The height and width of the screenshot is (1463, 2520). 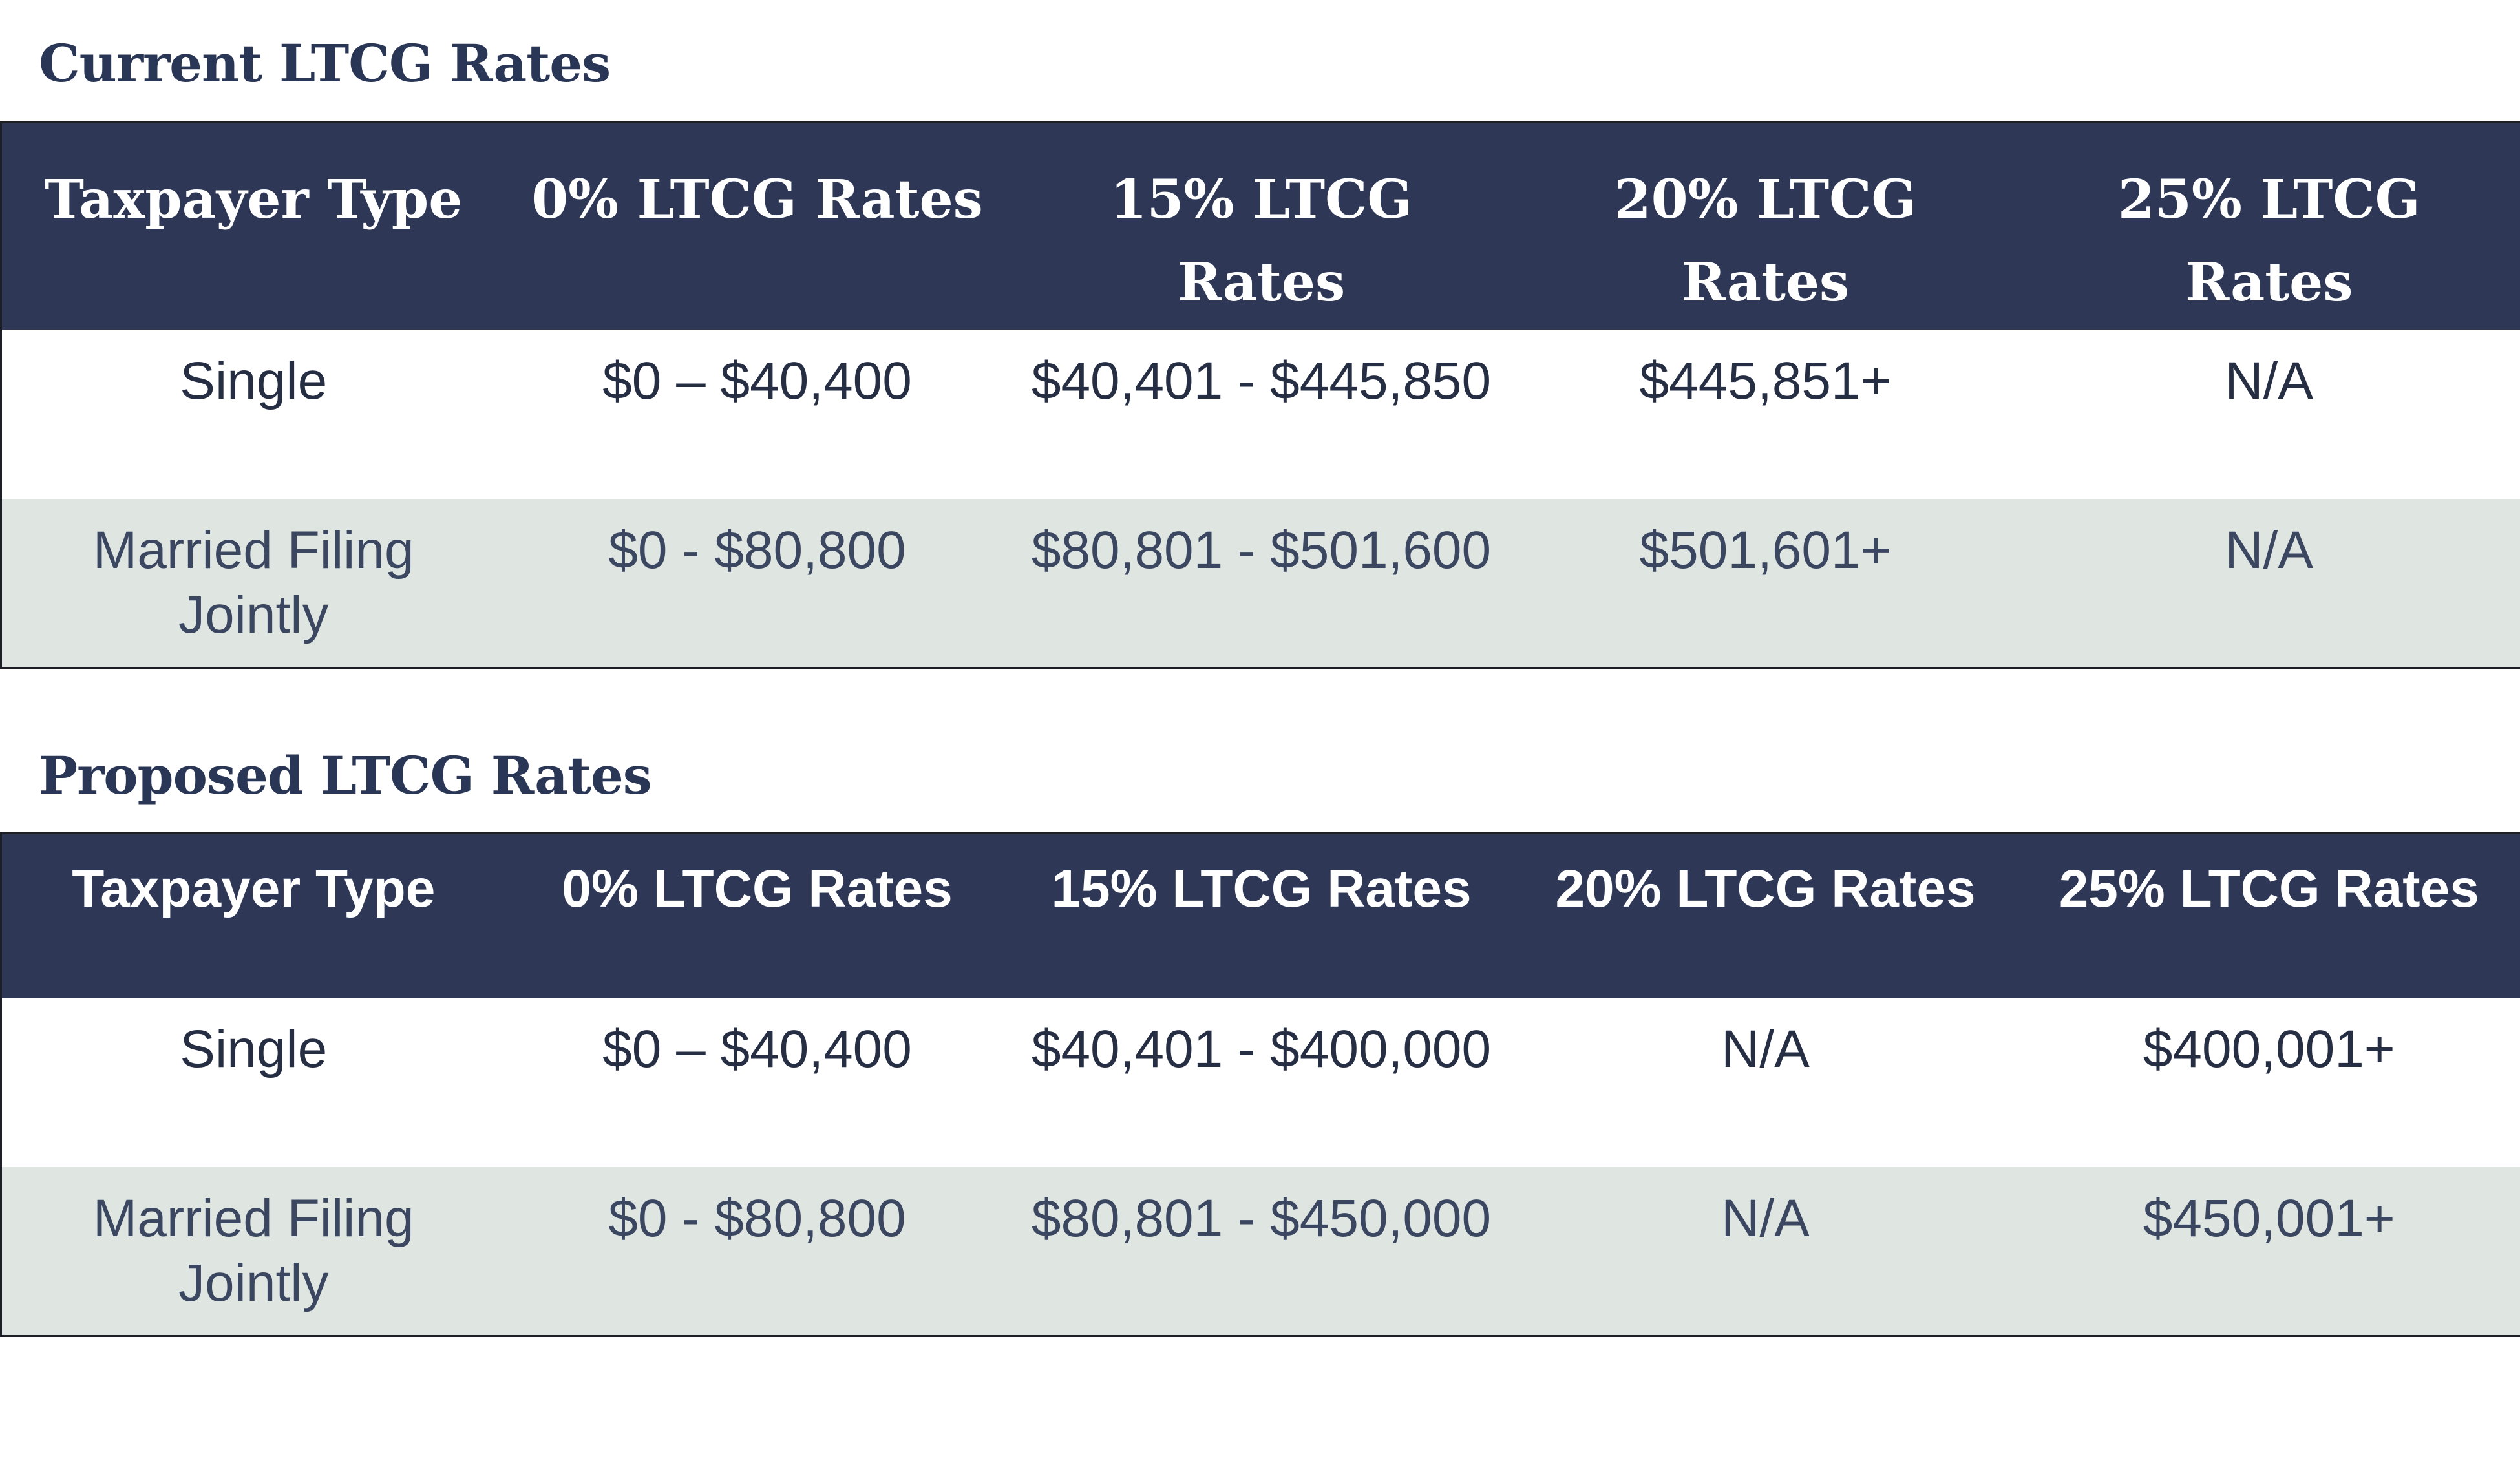 What do you see at coordinates (1765, 380) in the screenshot?
I see `cell-20-percent: $445,851+` at bounding box center [1765, 380].